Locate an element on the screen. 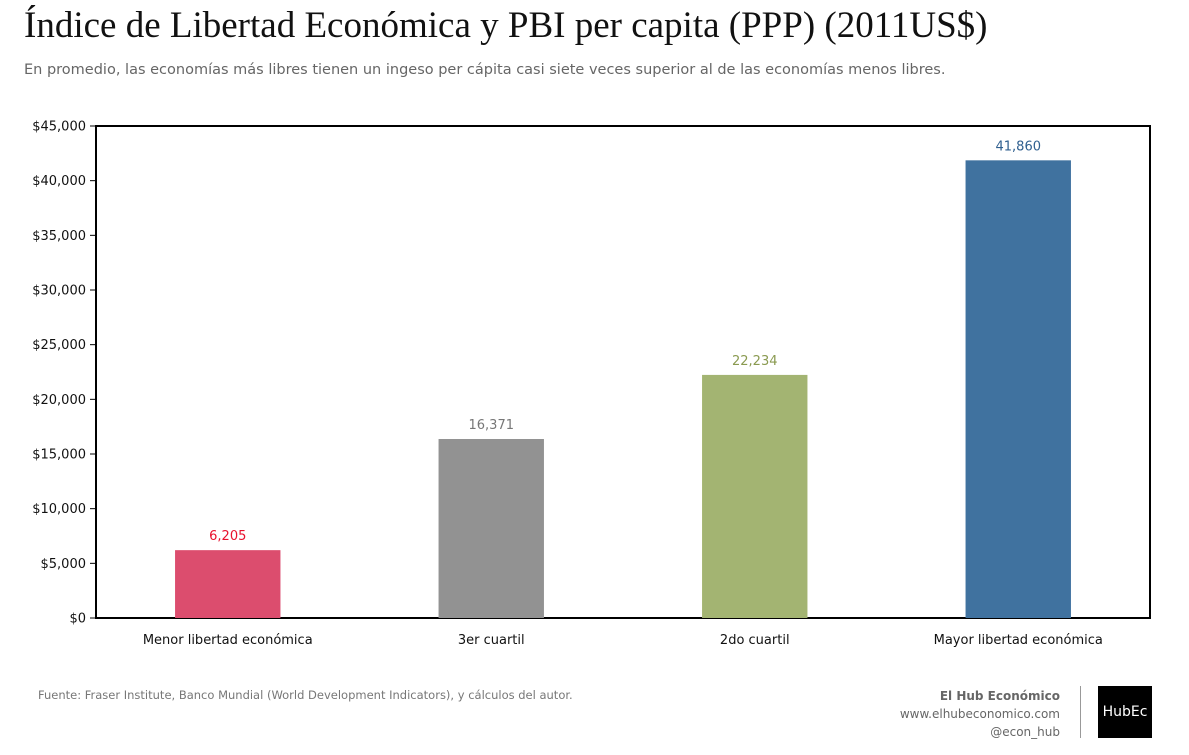  y-tick-label: $10,000 is located at coordinates (59, 509).